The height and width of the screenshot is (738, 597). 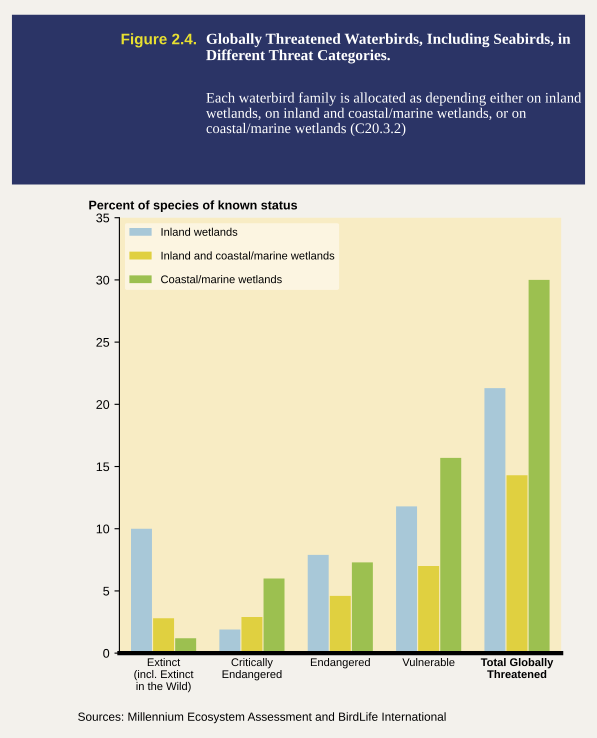 What do you see at coordinates (106, 591) in the screenshot?
I see `y-tick-label: 5` at bounding box center [106, 591].